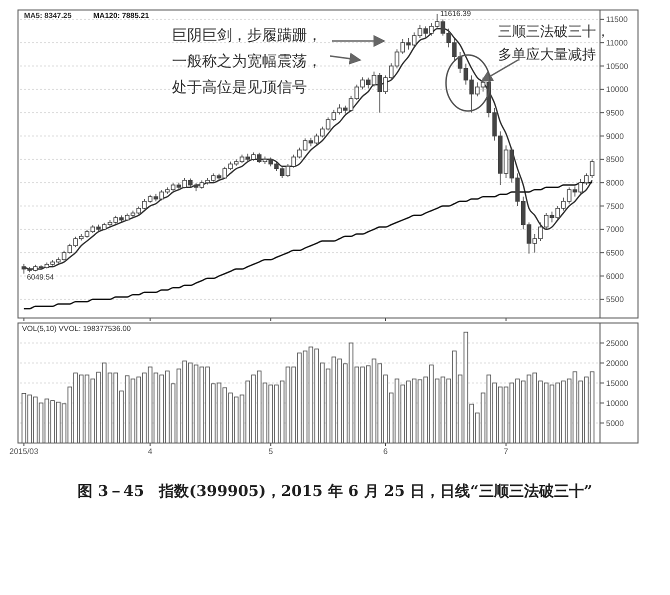 This screenshot has height=595, width=670. Describe the element at coordinates (615, 276) in the screenshot. I see `y-tick-label: 6000` at that location.